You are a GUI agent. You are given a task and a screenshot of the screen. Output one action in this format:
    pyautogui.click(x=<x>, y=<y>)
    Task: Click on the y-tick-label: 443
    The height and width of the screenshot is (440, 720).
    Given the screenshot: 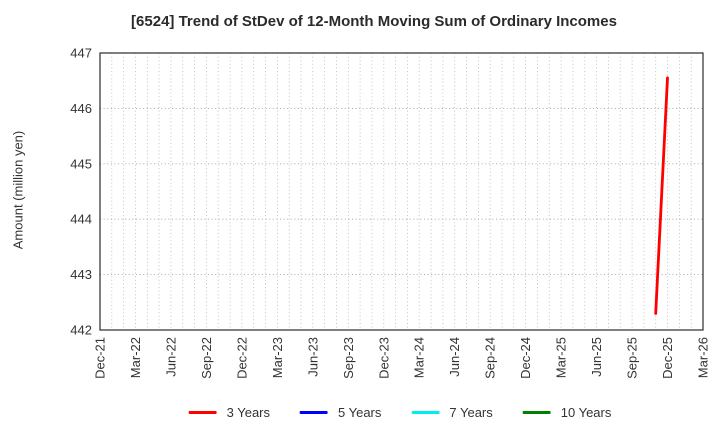 What is the action you would take?
    pyautogui.click(x=81, y=274)
    